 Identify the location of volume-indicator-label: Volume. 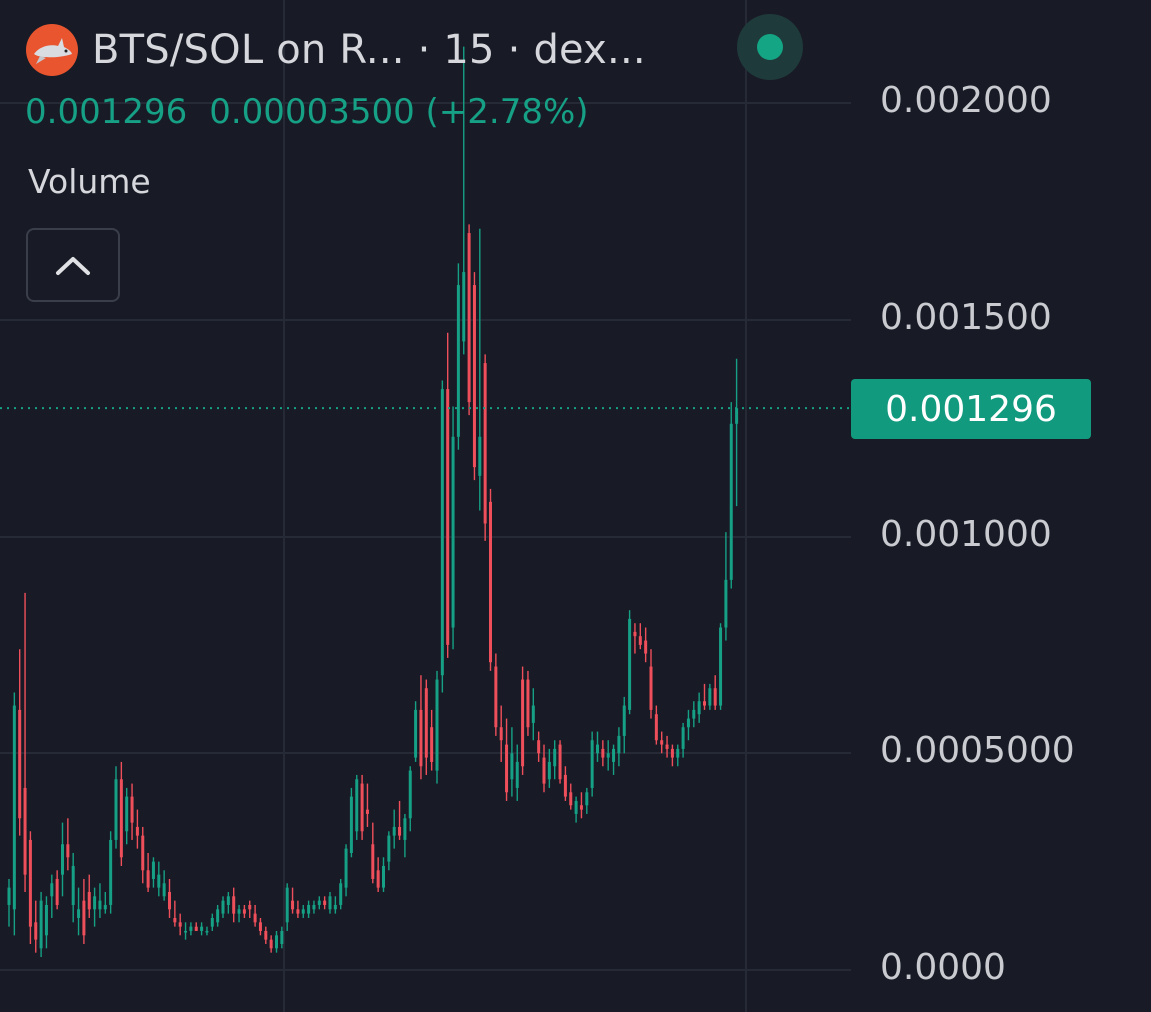
(89, 181).